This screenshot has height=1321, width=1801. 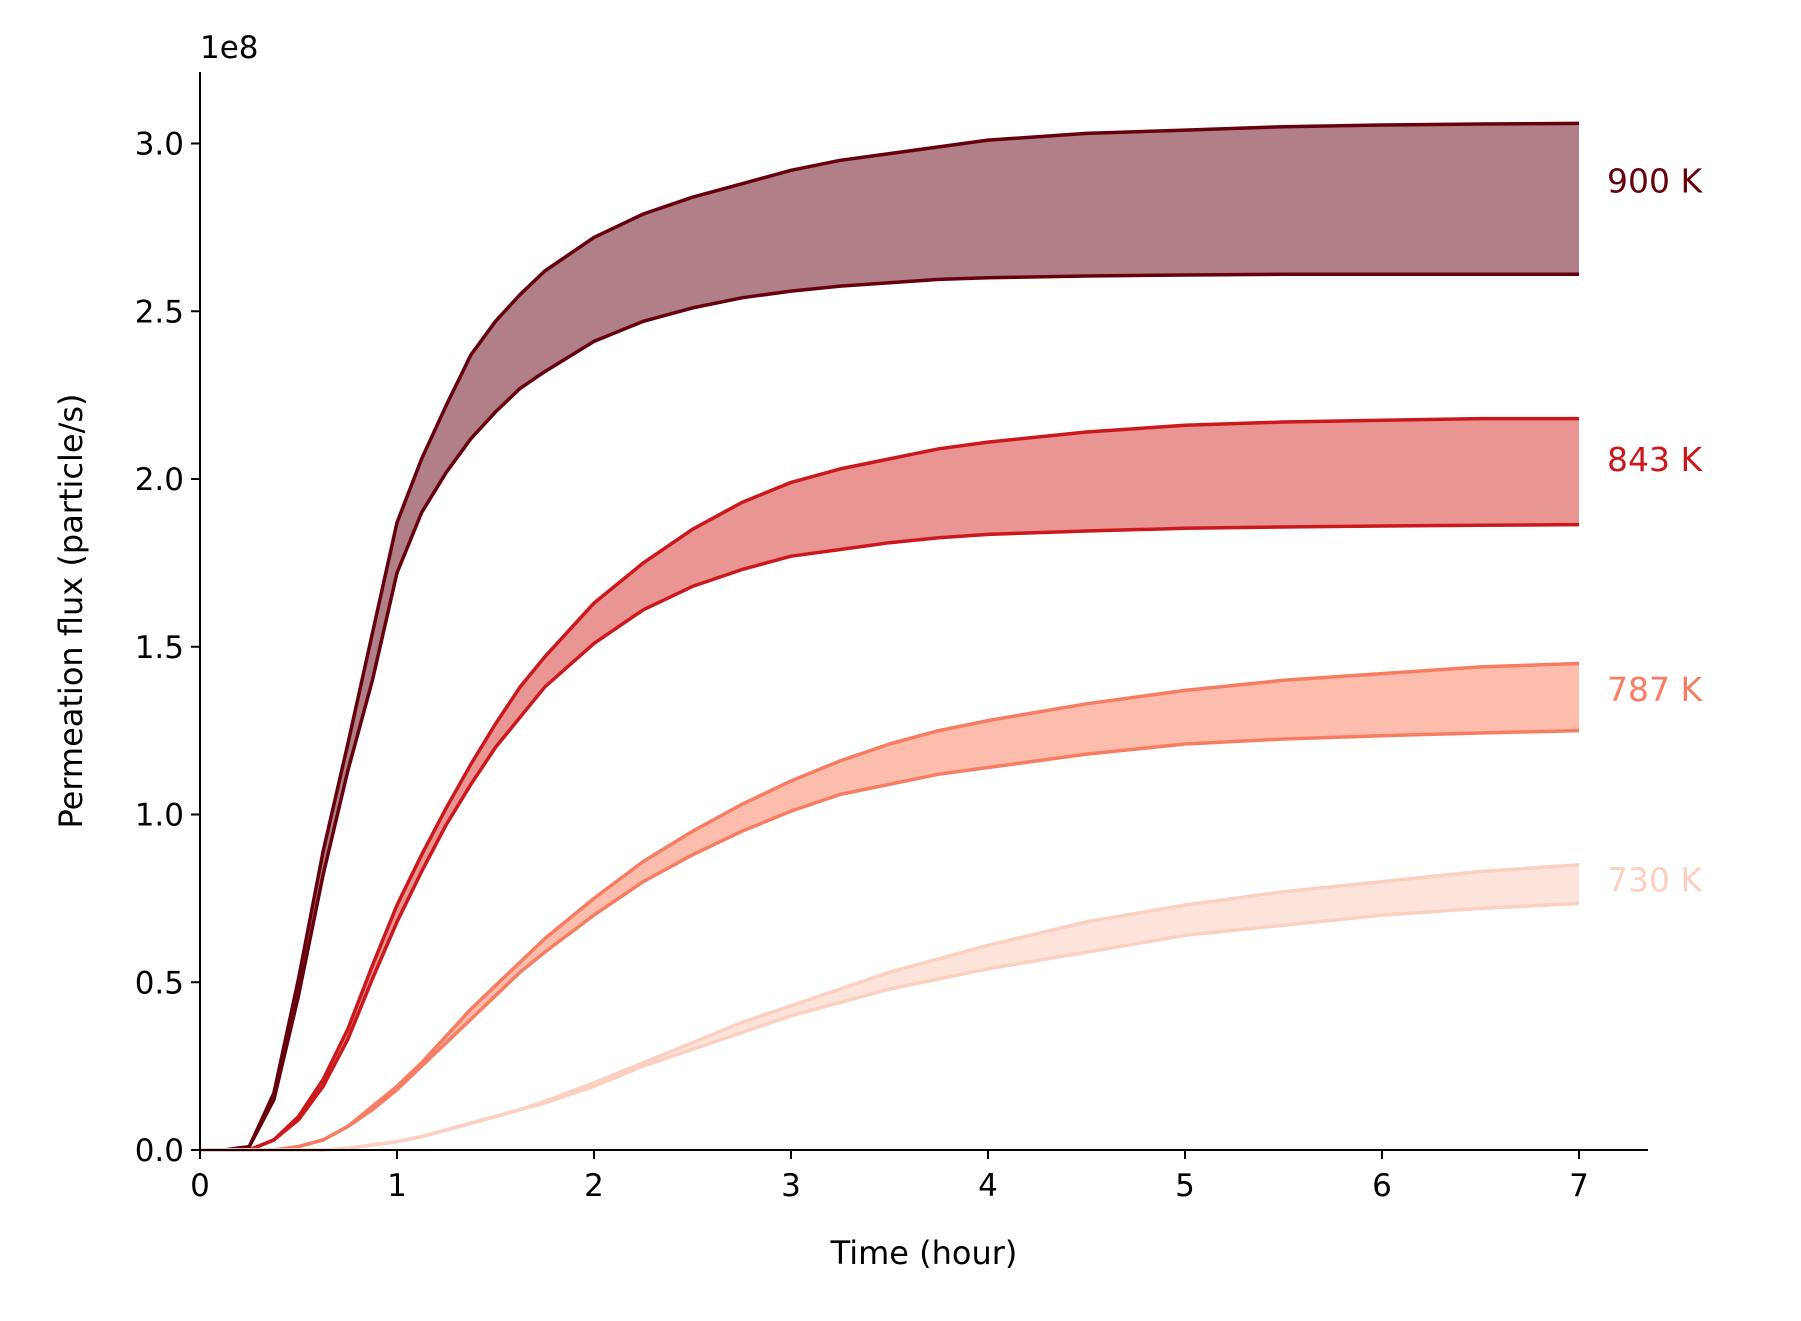 What do you see at coordinates (1655, 181) in the screenshot?
I see `band-label-900-k: 900 K` at bounding box center [1655, 181].